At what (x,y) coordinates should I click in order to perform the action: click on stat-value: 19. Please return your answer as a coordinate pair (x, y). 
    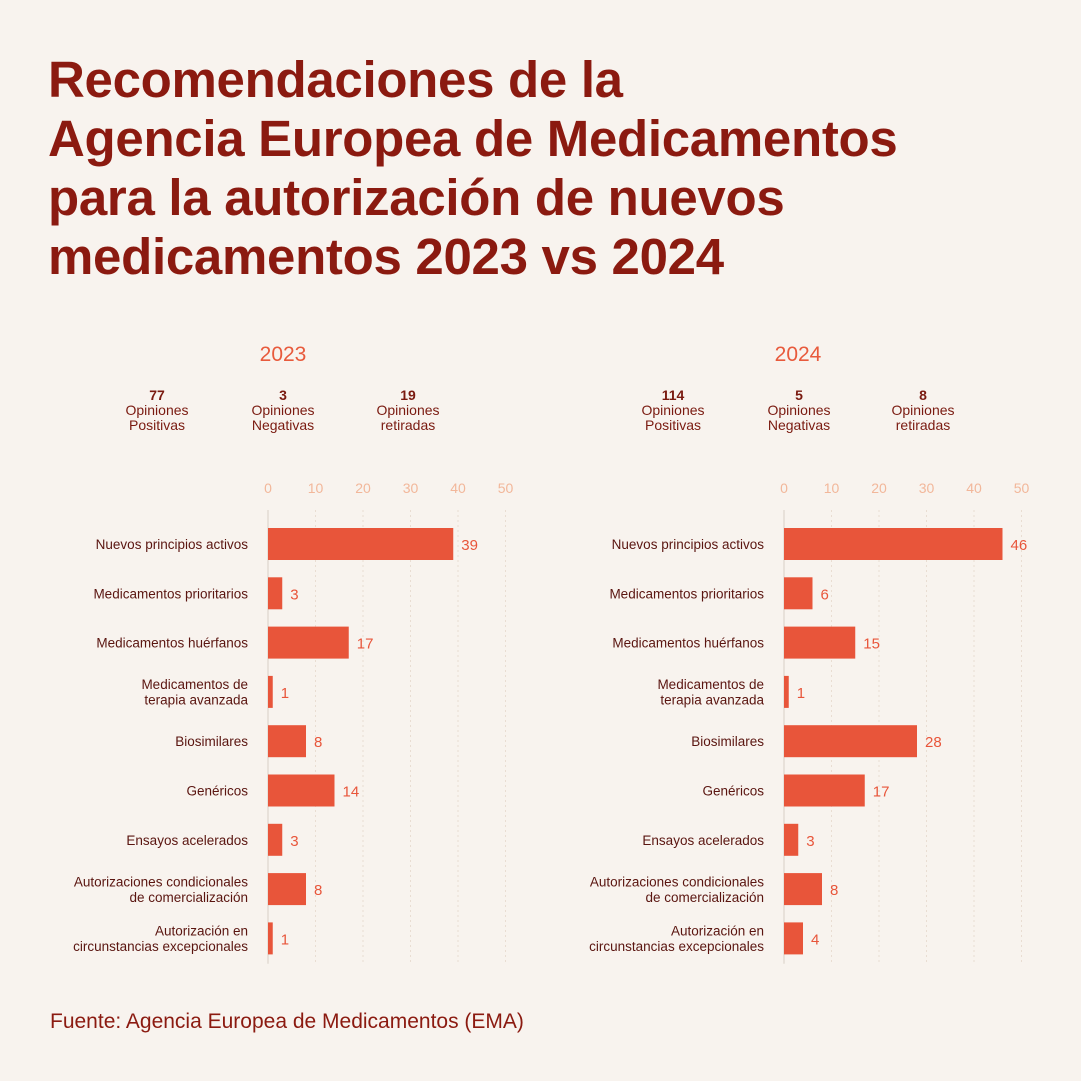
    Looking at the image, I should click on (408, 395).